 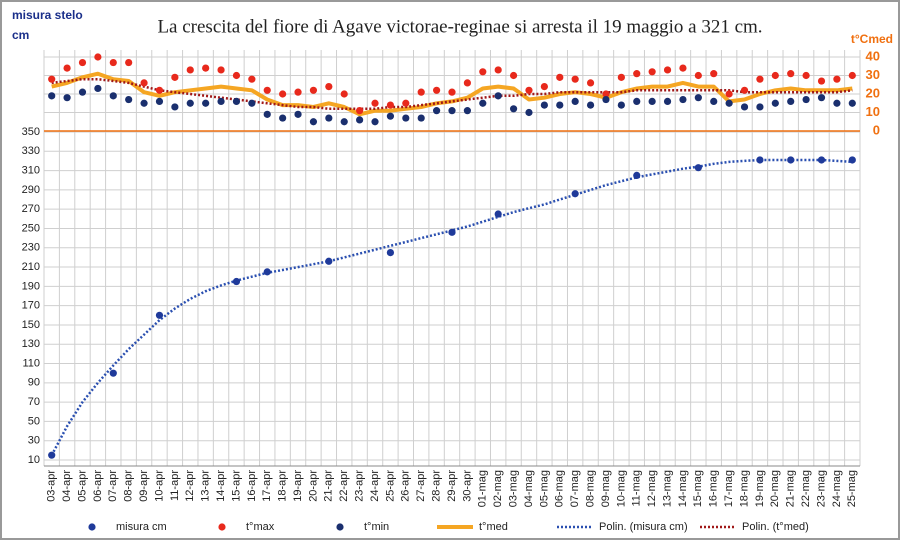 I want to click on x-tick-label: 11-apr, so click(x=175, y=485).